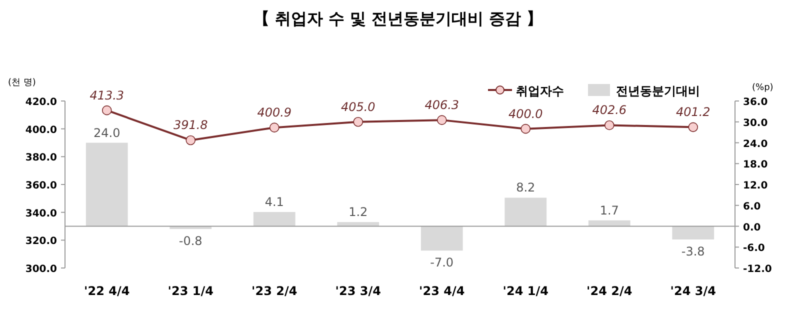  I want to click on data-label: 1.2, so click(358, 212).